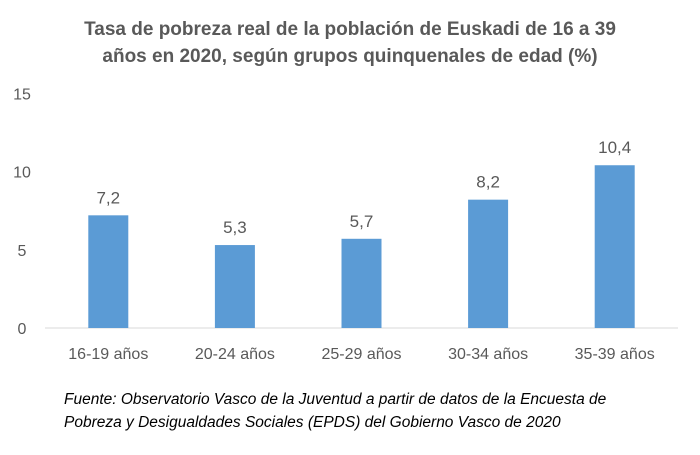 Image resolution: width=700 pixels, height=455 pixels. I want to click on data-label: 7,2, so click(108, 197).